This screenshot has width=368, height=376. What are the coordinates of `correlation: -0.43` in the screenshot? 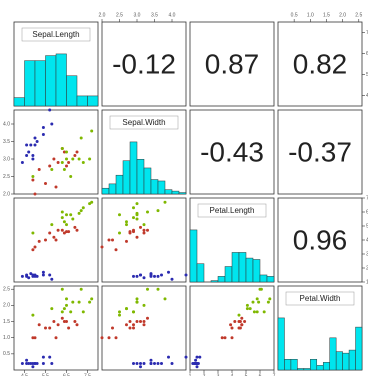 It's located at (232, 151).